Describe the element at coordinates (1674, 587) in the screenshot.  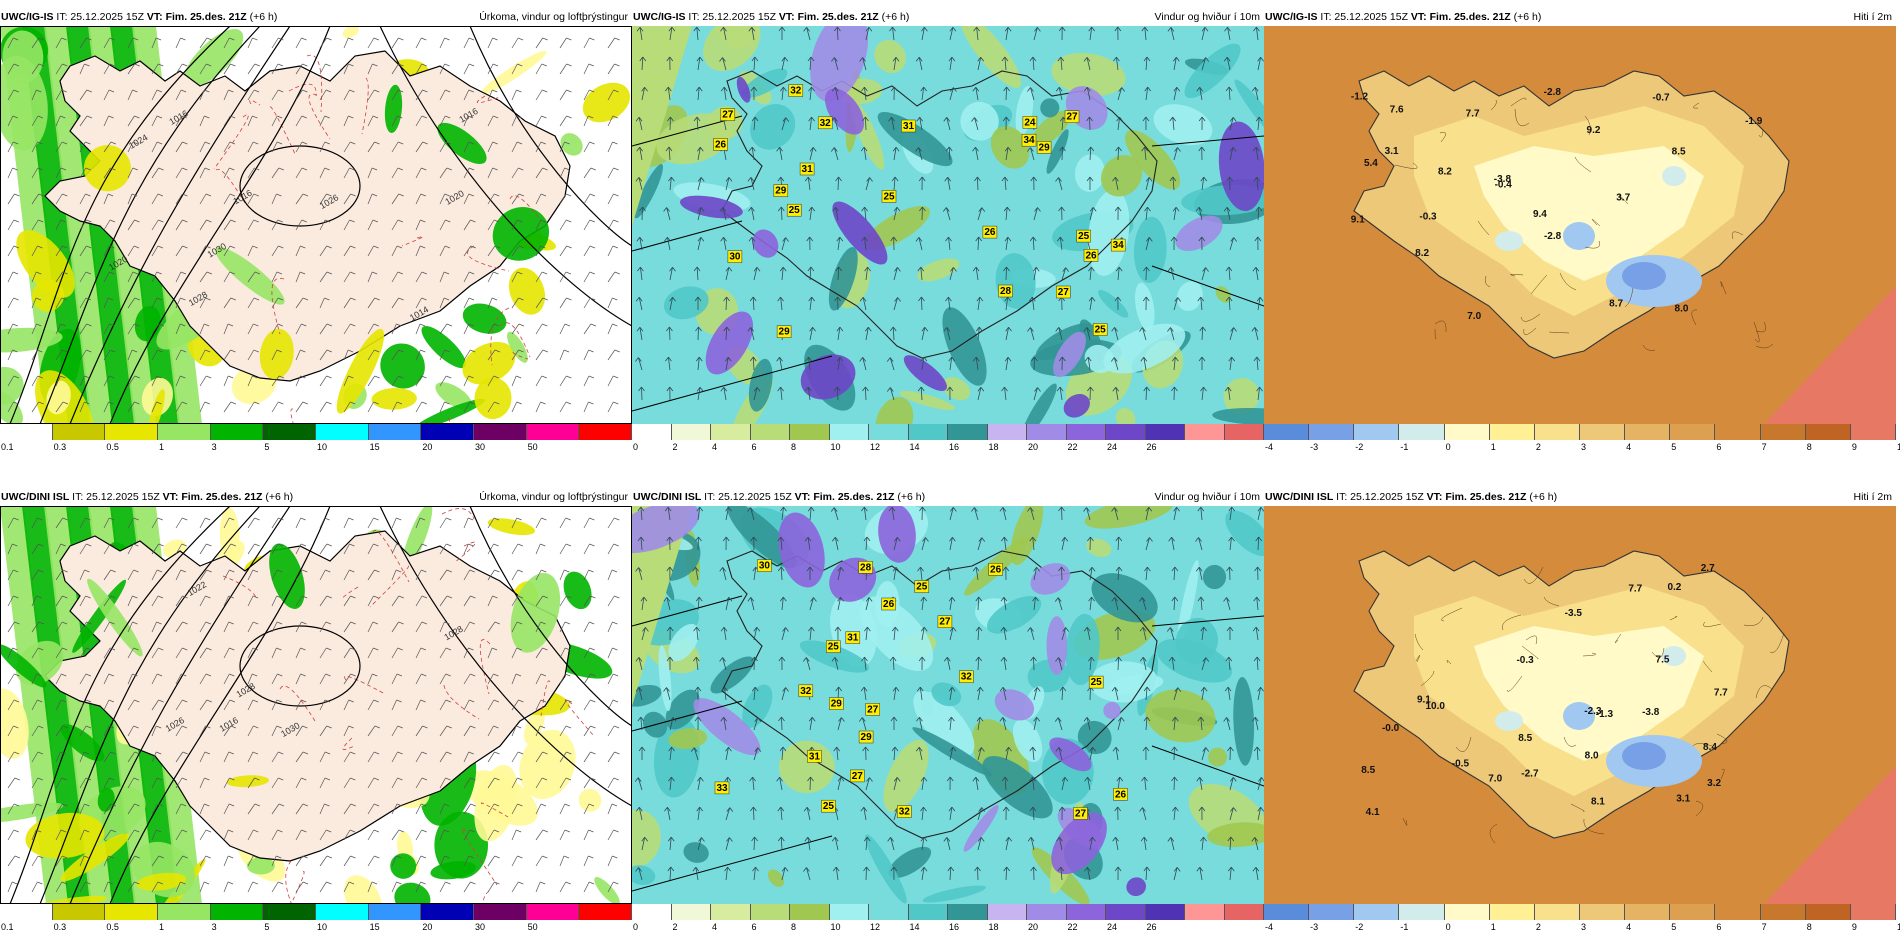
I see `temperature-value: 0.2` at that location.